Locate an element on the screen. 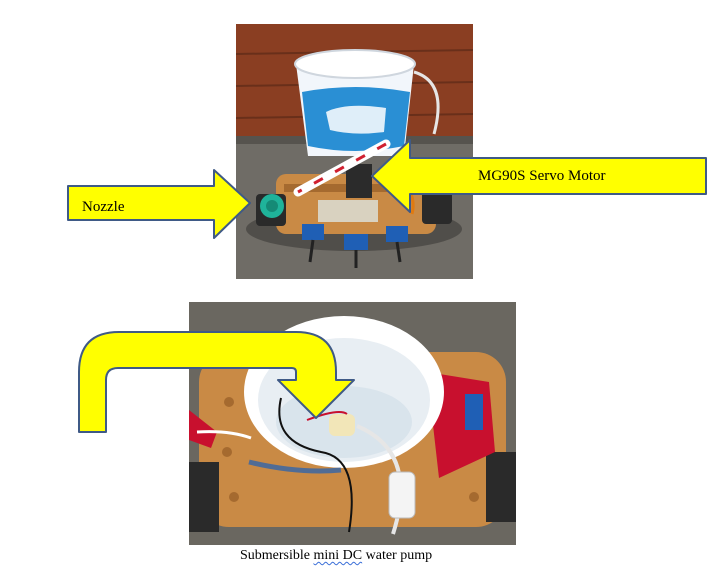  robot-top-photo is located at coordinates (354, 151).